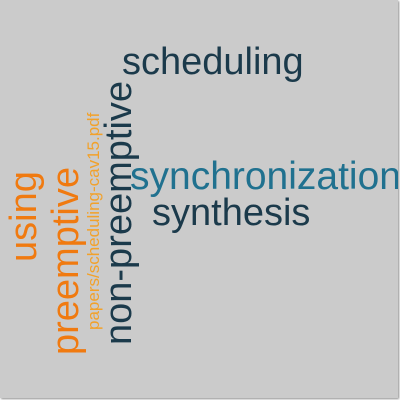  Describe the element at coordinates (119, 212) in the screenshot. I see `word-non-preemptive: non-preemptive` at that location.